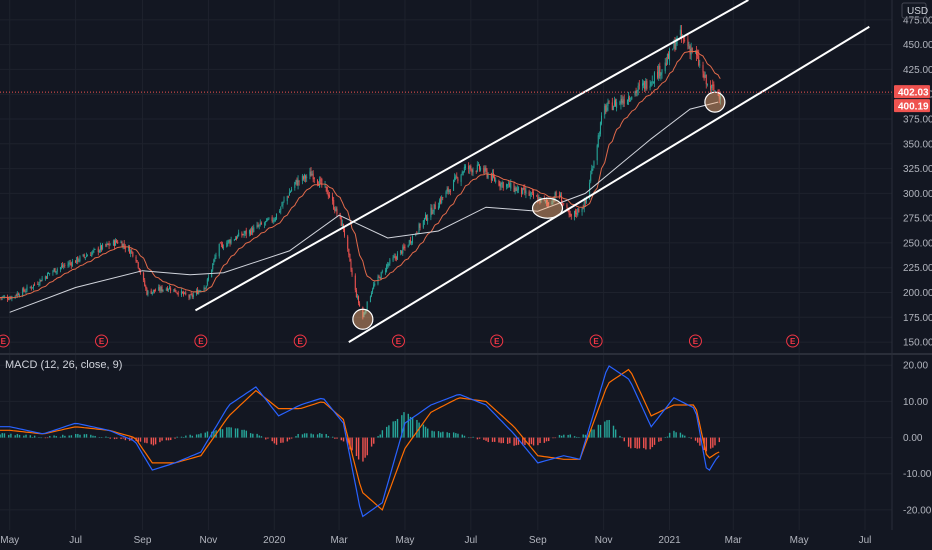 The width and height of the screenshot is (932, 550). I want to click on macd-indicator-title: MACD (12, 26, close, 9), so click(63, 365).